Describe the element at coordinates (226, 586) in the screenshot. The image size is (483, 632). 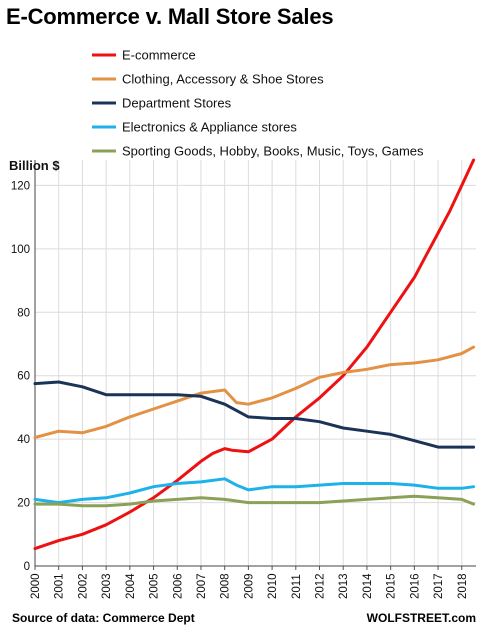
I see `x-tick-label: 2008` at that location.